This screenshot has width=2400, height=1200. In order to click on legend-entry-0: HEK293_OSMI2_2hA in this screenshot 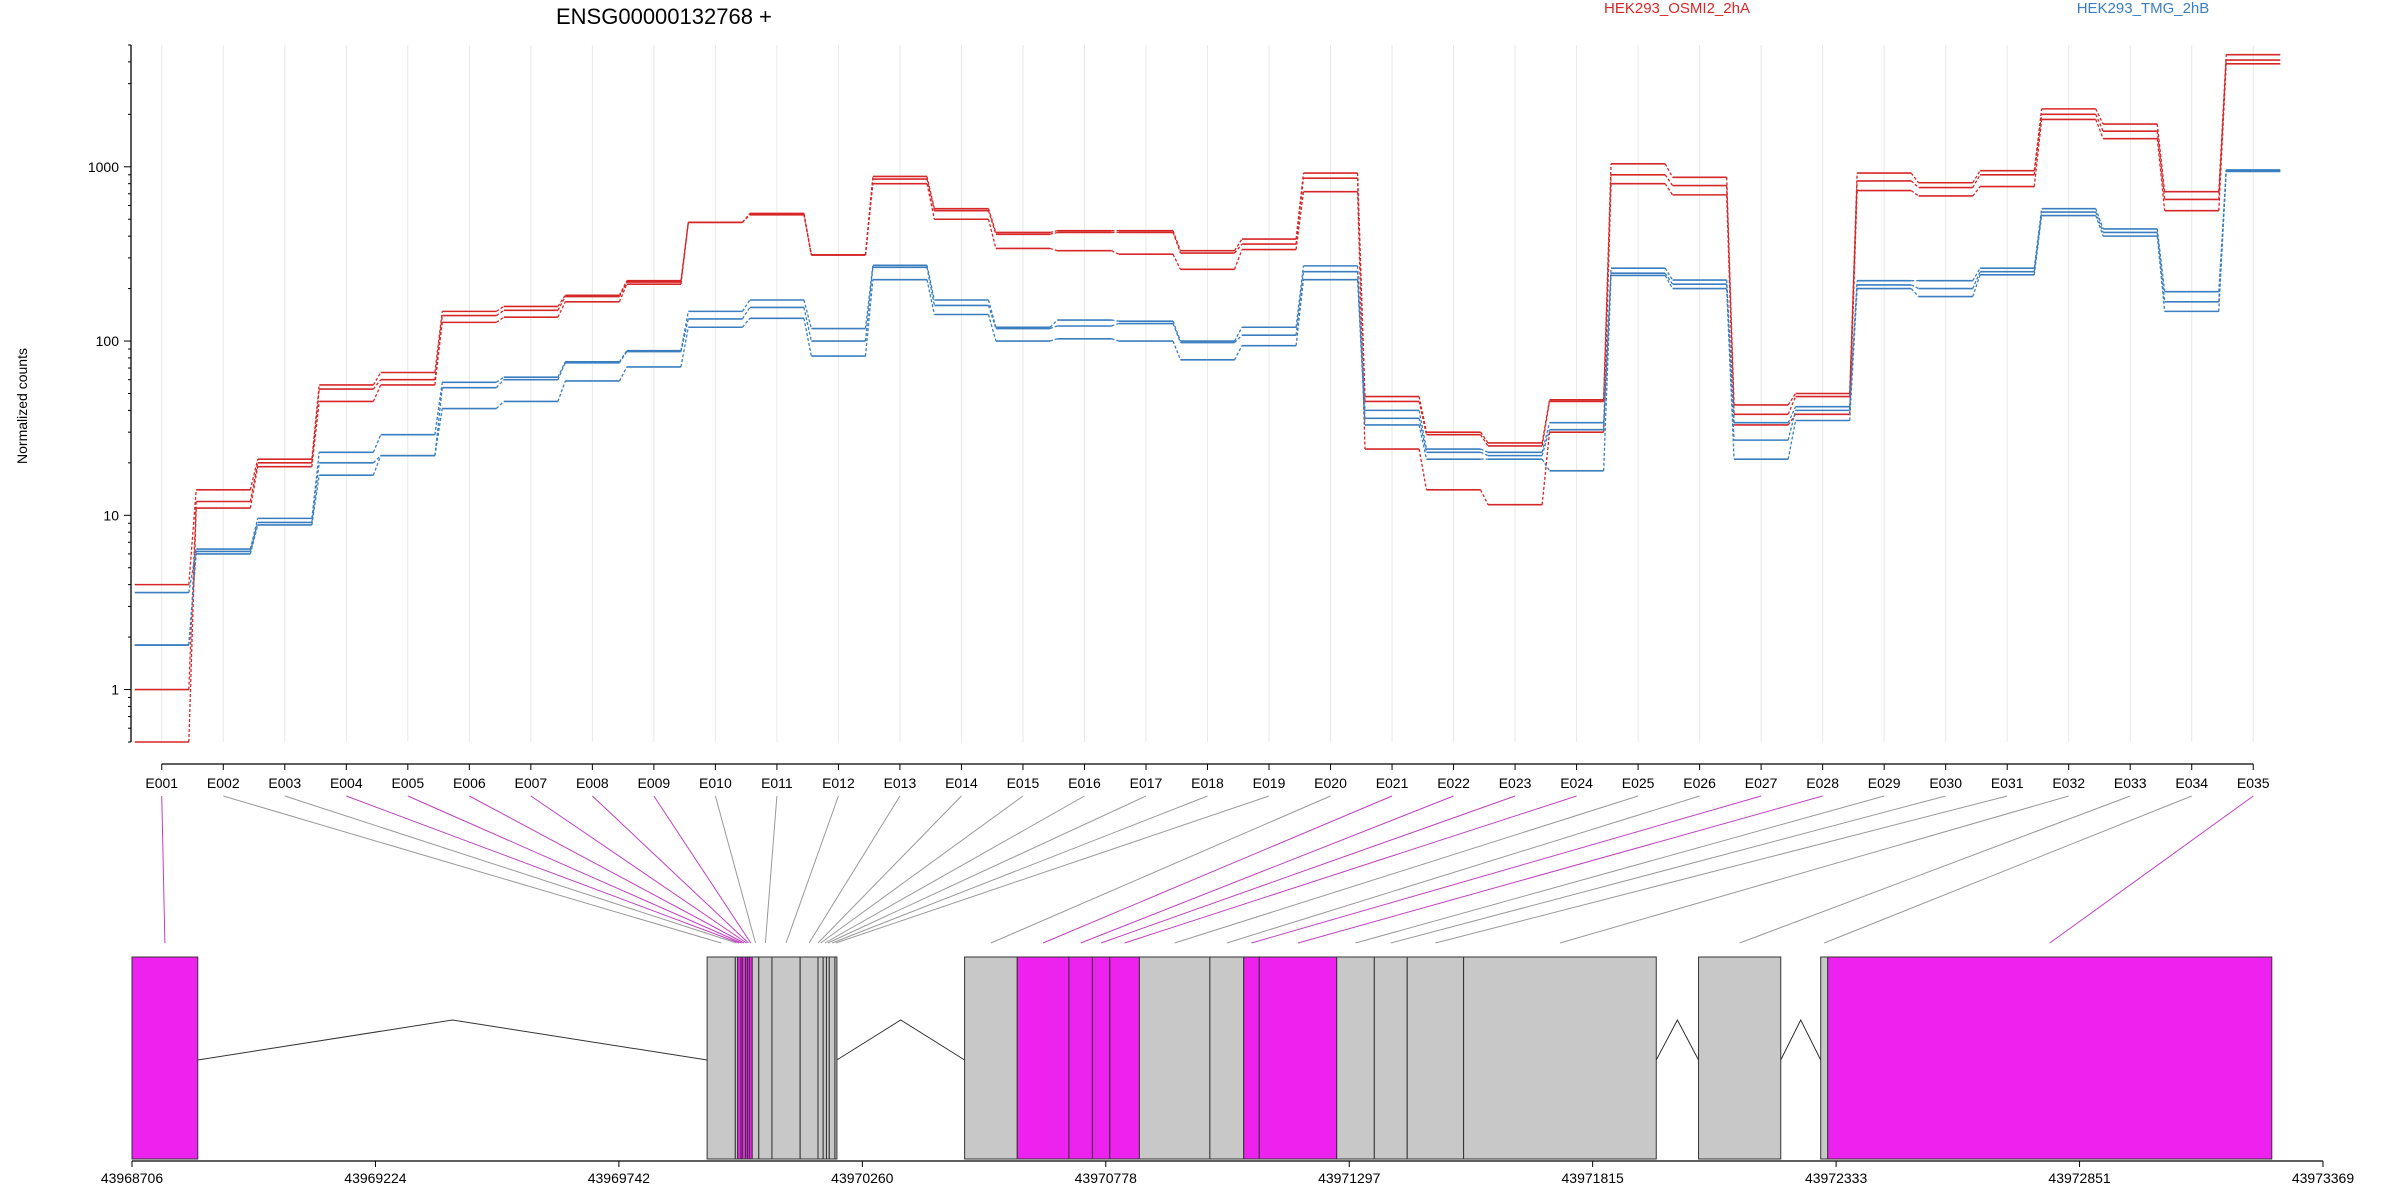, I will do `click(1677, 8)`.